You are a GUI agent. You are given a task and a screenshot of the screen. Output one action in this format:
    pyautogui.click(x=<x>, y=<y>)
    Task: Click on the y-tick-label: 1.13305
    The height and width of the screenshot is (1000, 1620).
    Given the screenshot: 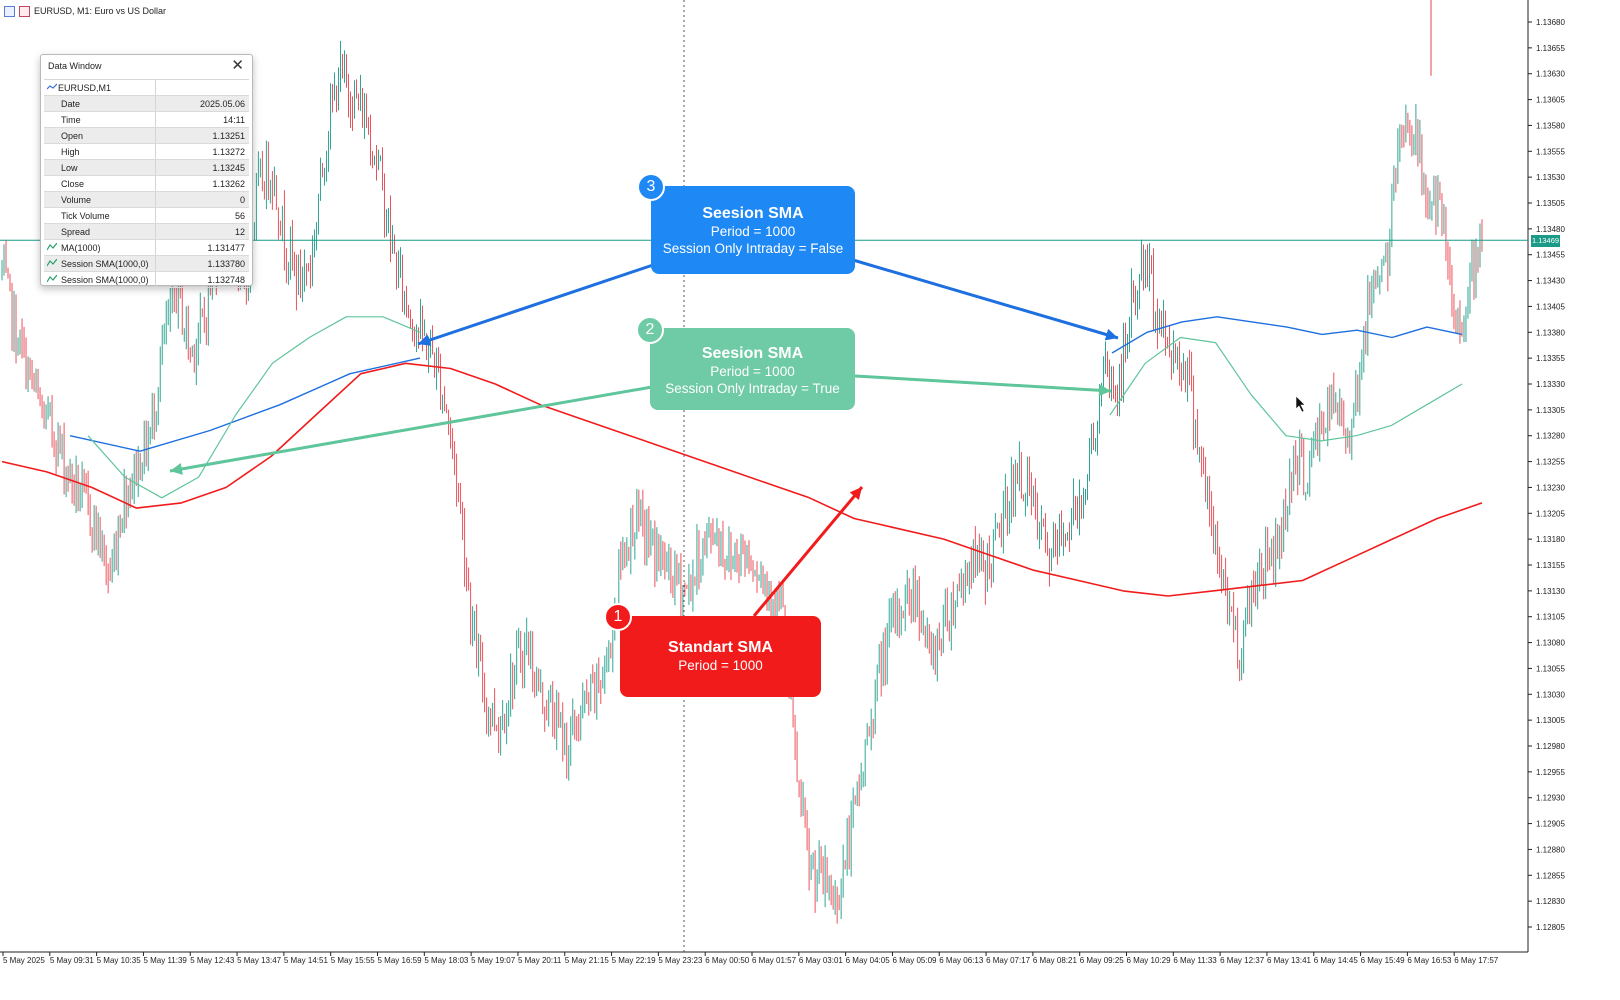 What is the action you would take?
    pyautogui.click(x=1550, y=410)
    